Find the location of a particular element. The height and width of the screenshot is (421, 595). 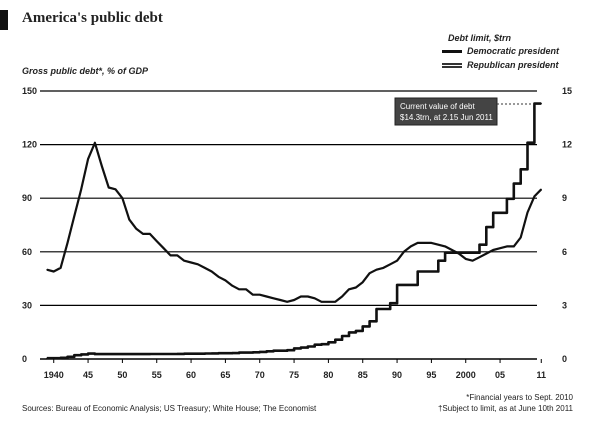

x-tick-label: 2000 is located at coordinates (466, 375).